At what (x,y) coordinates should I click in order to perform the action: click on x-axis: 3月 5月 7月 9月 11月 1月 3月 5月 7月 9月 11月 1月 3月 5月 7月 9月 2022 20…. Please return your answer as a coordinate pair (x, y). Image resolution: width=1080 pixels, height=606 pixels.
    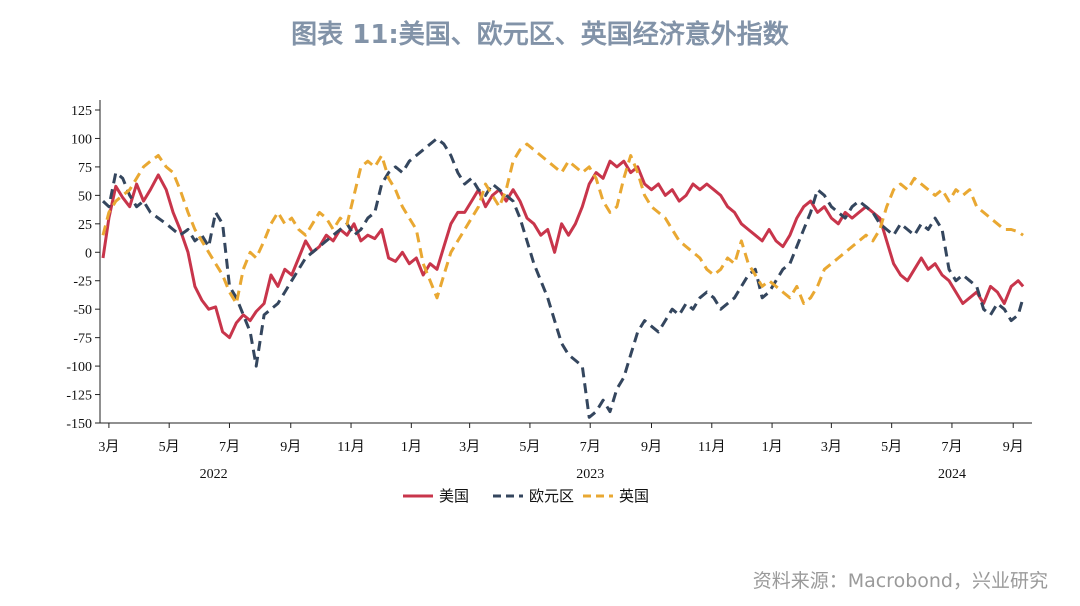
    Looking at the image, I should click on (565, 452).